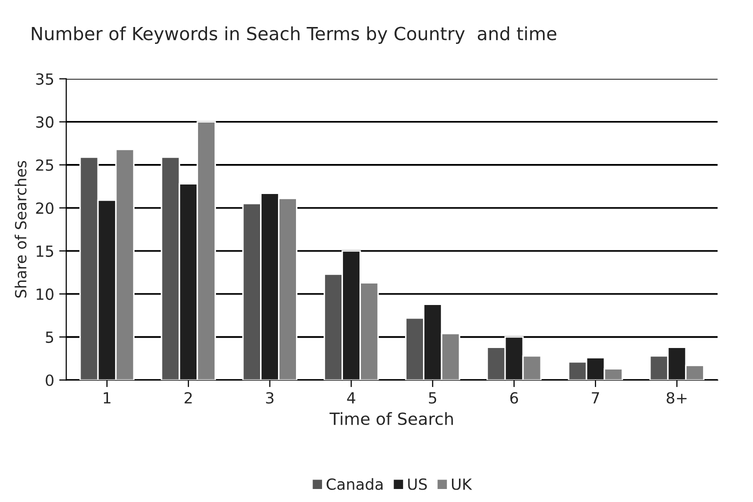 This screenshot has height=502, width=753. What do you see at coordinates (270, 398) in the screenshot?
I see `x-tick-label: 3` at bounding box center [270, 398].